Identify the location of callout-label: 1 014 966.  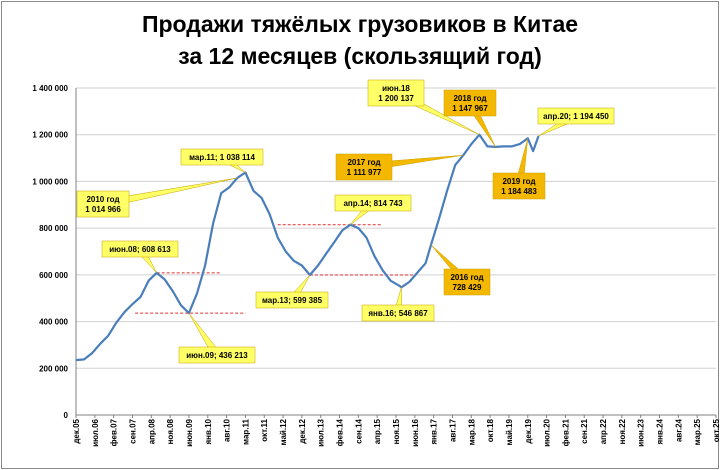
(103, 209).